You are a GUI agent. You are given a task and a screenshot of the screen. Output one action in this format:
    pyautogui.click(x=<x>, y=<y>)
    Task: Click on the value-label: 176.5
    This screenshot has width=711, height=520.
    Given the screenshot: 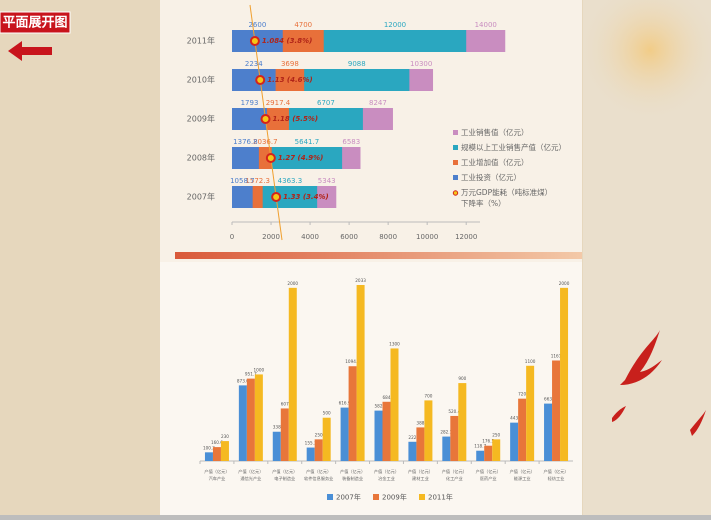 What is the action you would take?
    pyautogui.click(x=488, y=441)
    